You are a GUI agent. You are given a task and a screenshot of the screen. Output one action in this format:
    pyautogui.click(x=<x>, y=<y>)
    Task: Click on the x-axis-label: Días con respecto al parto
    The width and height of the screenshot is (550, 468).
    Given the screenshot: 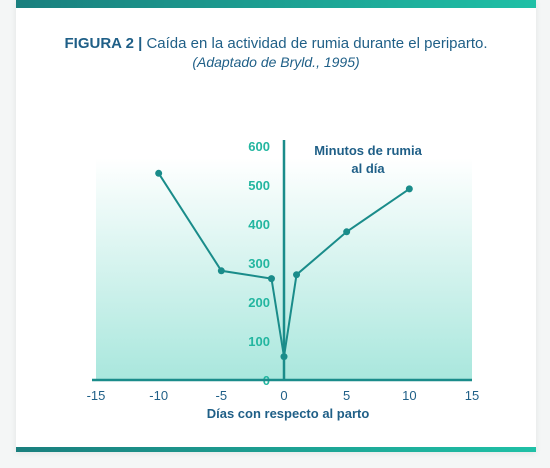 What is the action you would take?
    pyautogui.click(x=288, y=413)
    